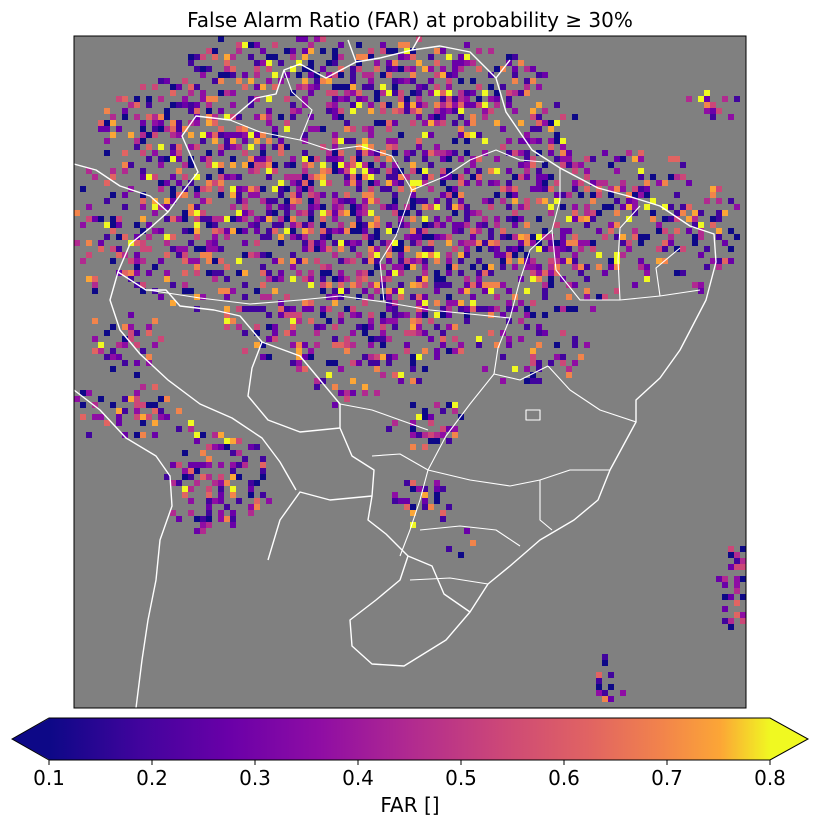 This screenshot has width=819, height=827. I want to click on colorbar: 0.1 0.2 0.3 0.4 0.5 0.6 0.7 0.8 FAR [], so click(410, 767).